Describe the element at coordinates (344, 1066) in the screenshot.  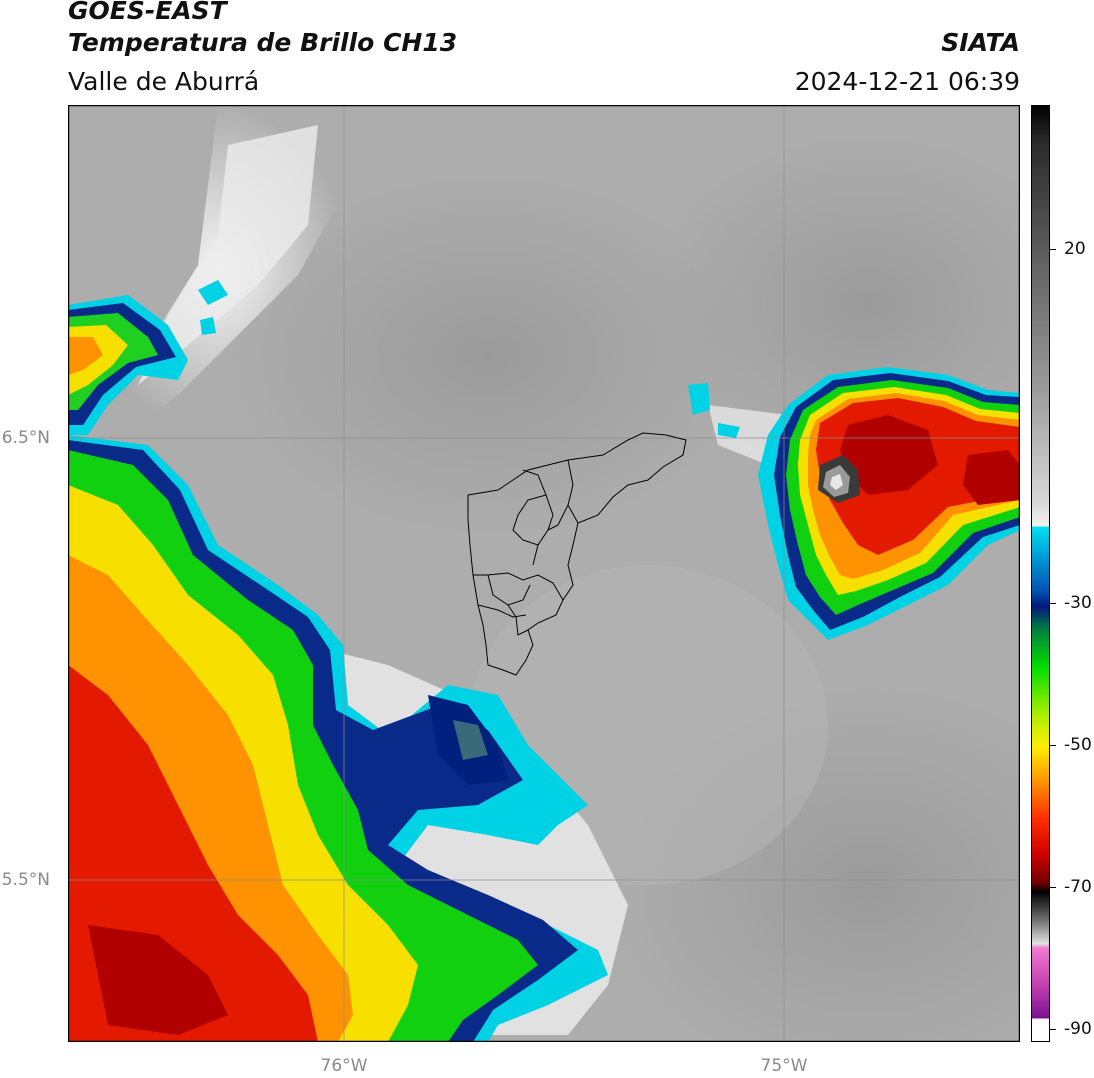
I see `lon-label-76w: 76°W` at that location.